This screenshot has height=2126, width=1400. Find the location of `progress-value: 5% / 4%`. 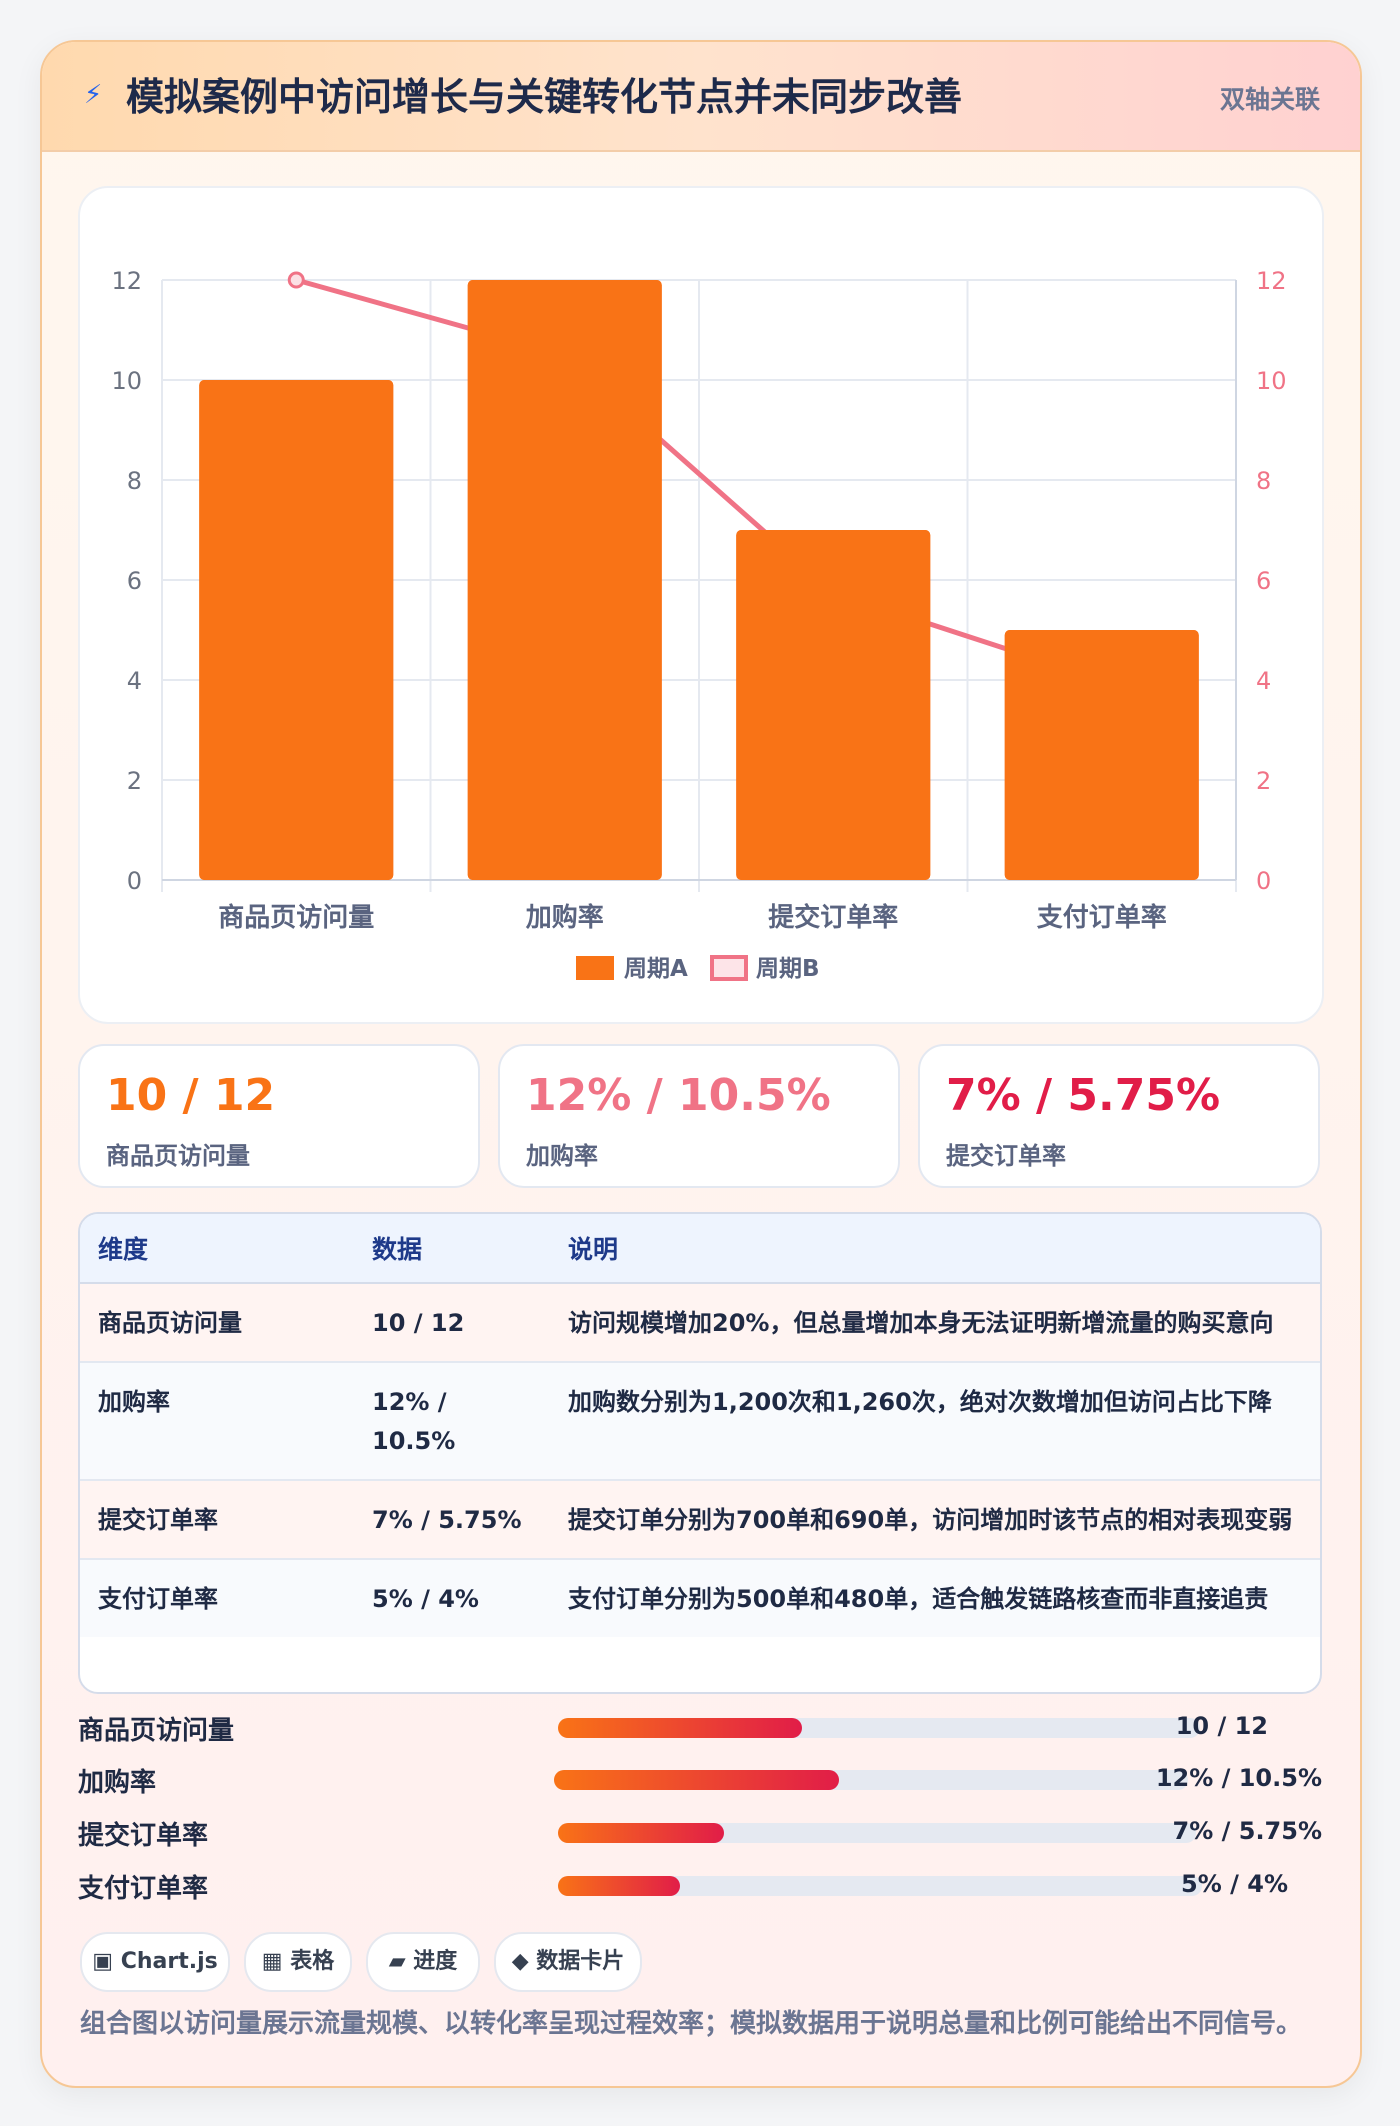

progress-value: 5% / 4% is located at coordinates (1234, 1884).